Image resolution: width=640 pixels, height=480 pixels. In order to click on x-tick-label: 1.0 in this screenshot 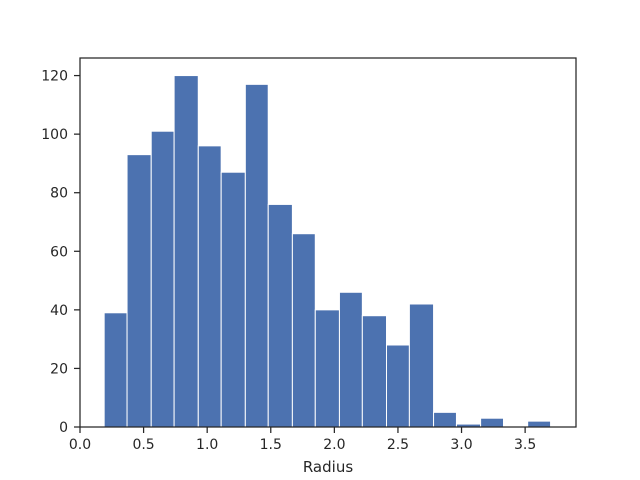, I will do `click(207, 445)`.